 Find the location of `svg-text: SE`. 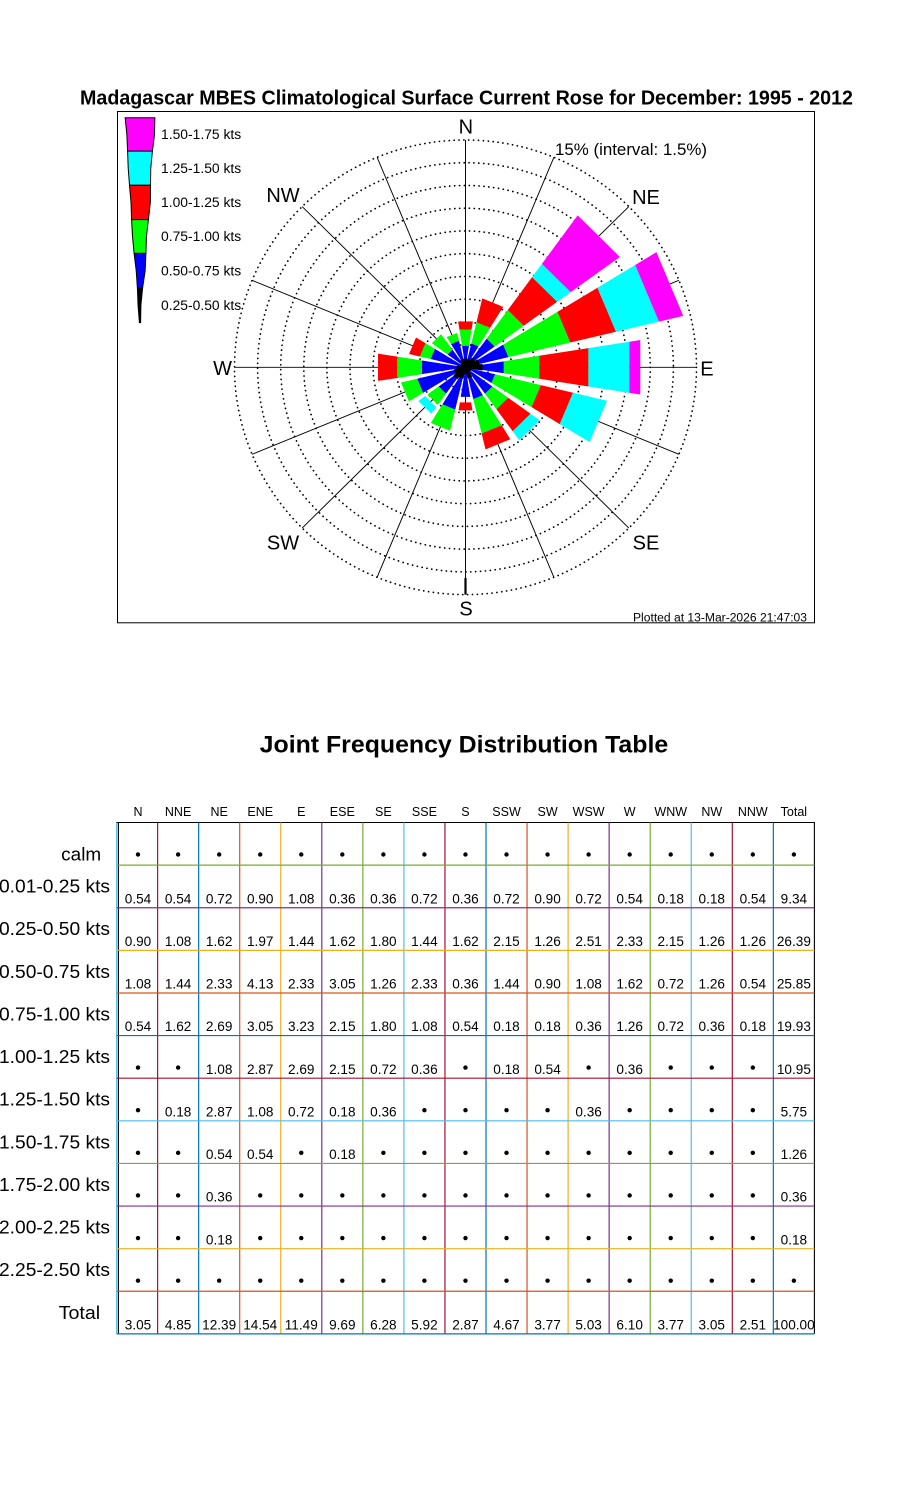

svg-text: SE is located at coordinates (646, 543).